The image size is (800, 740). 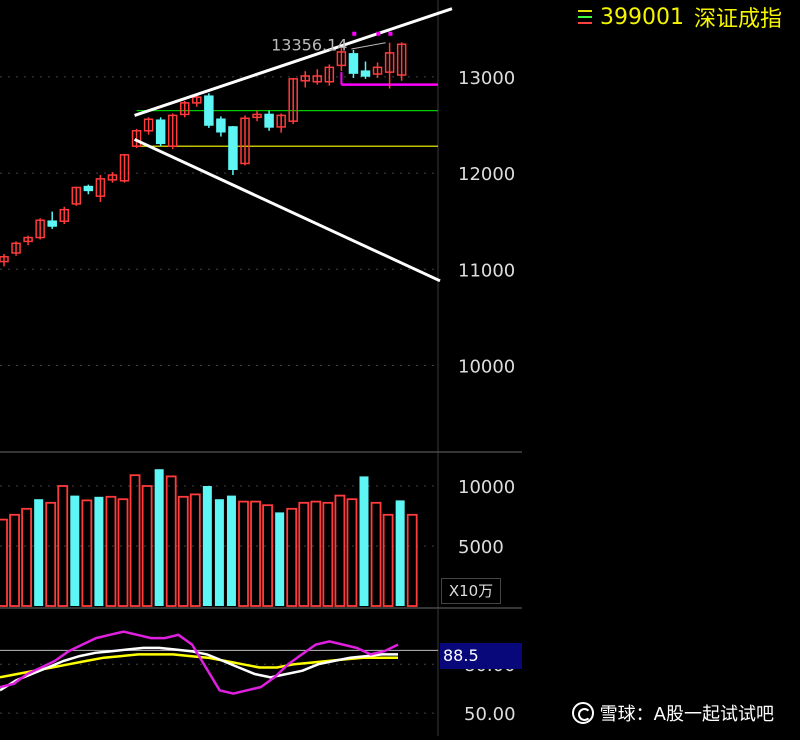 What do you see at coordinates (471, 591) in the screenshot?
I see `volume-unit-label: X10万` at bounding box center [471, 591].